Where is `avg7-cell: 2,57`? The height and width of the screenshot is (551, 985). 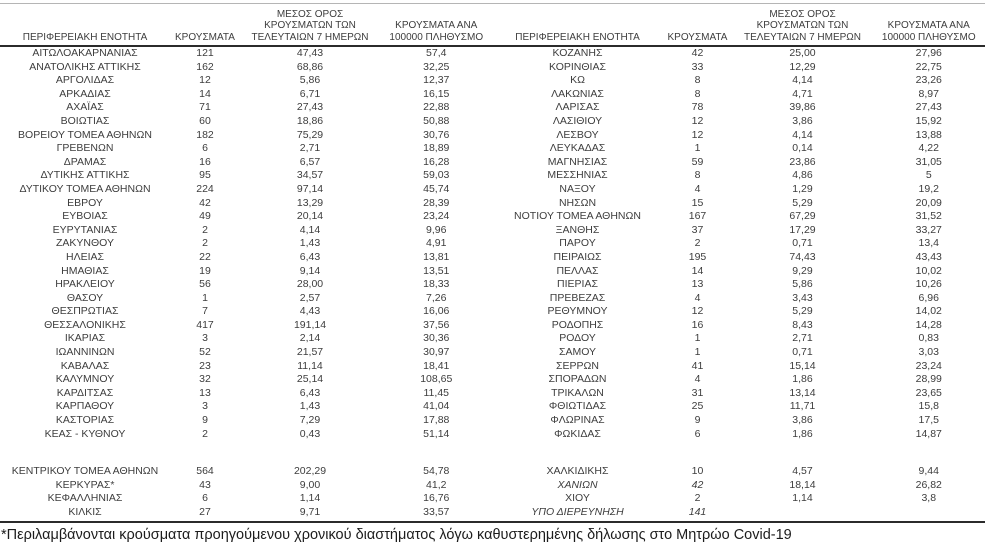 avg7-cell: 2,57 is located at coordinates (310, 297).